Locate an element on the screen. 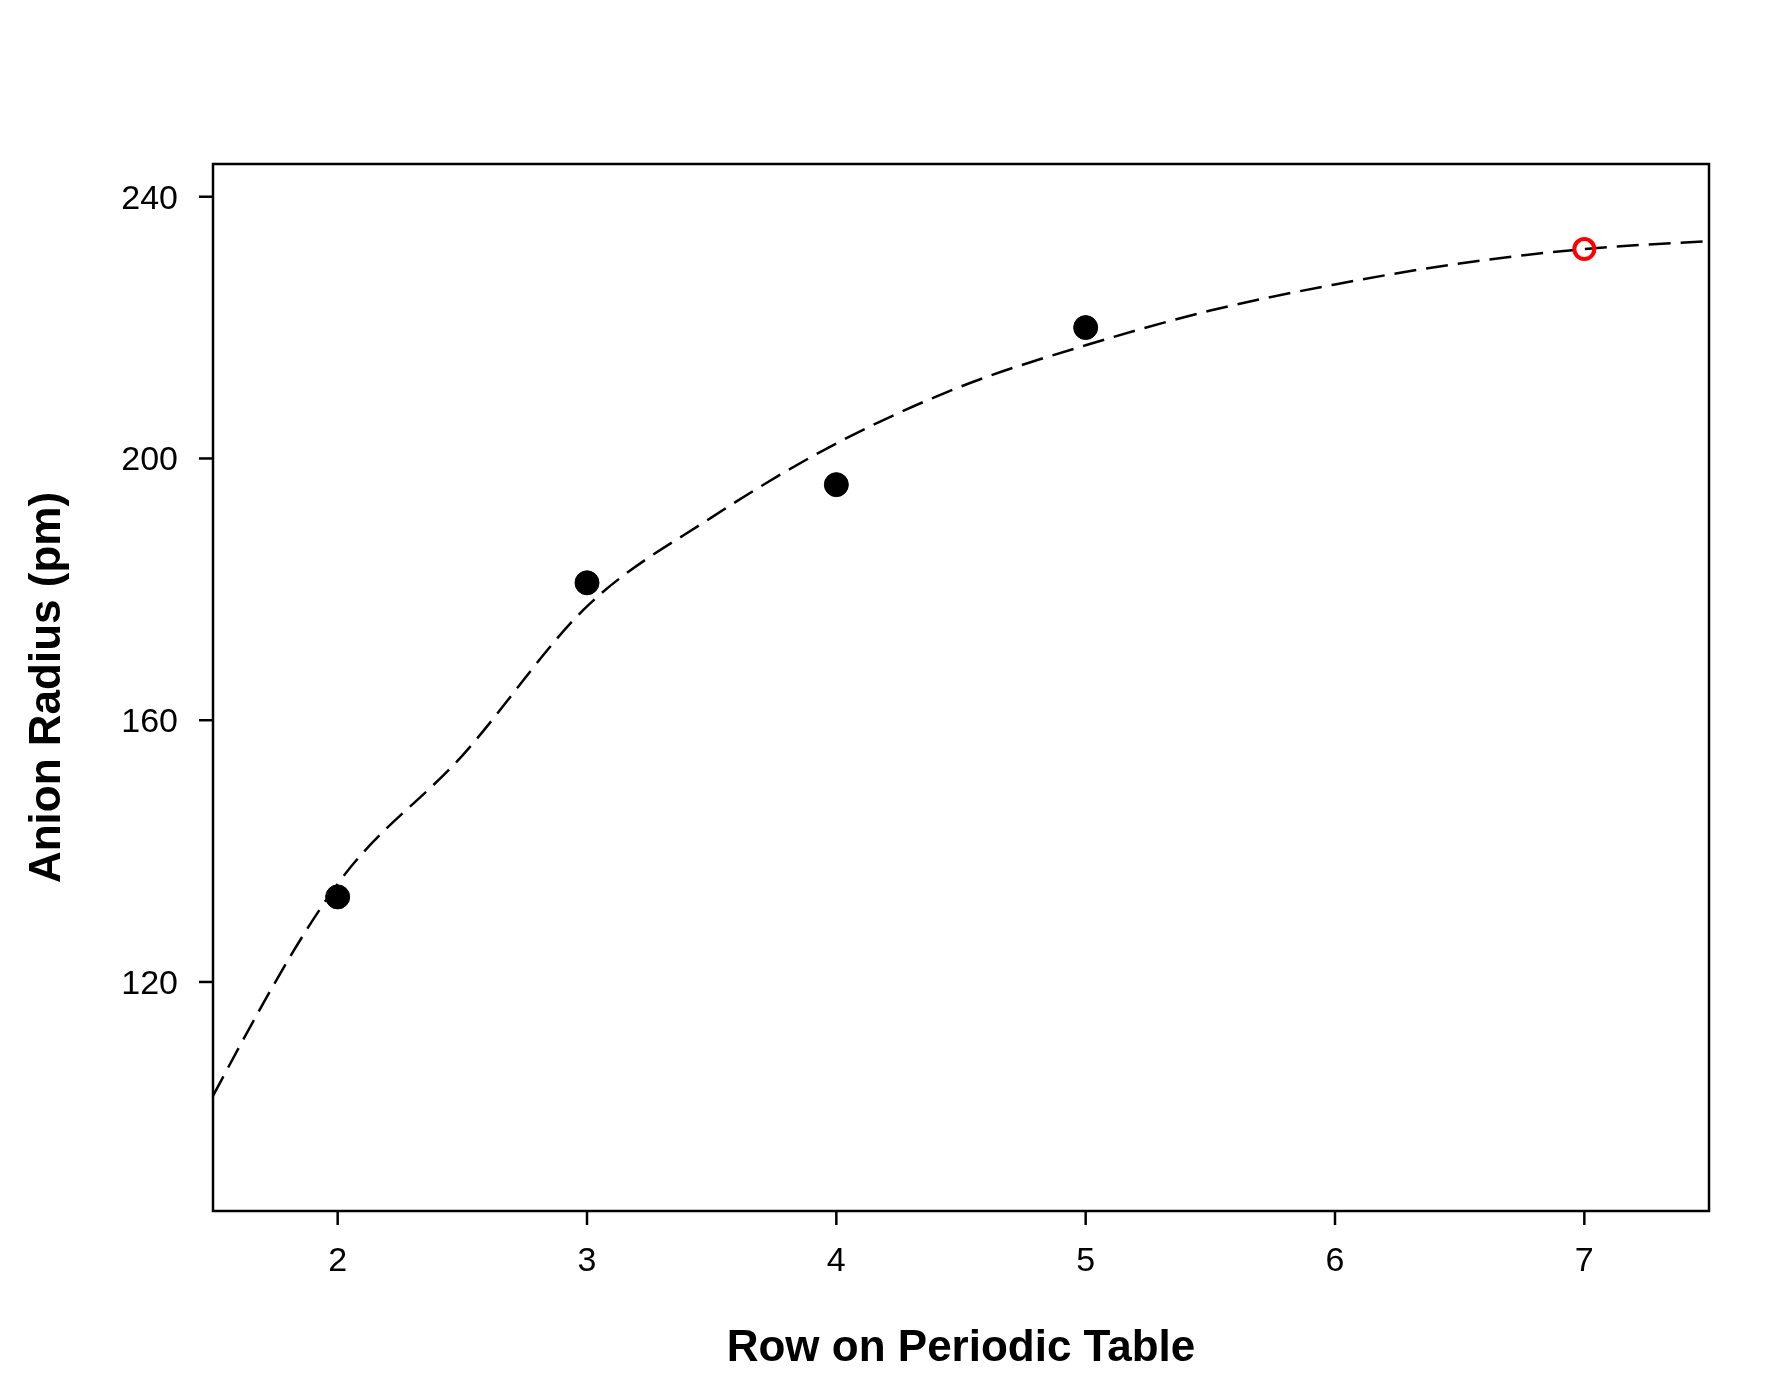 Image resolution: width=1783 pixels, height=1388 pixels. x-tick-label: 3 is located at coordinates (587, 1259).